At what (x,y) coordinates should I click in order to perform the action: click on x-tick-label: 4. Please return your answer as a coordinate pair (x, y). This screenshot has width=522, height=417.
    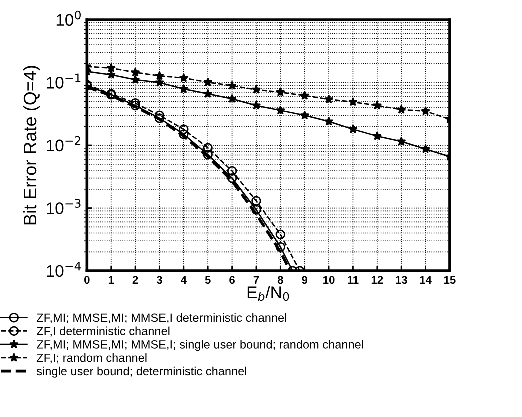
    Looking at the image, I should click on (183, 280).